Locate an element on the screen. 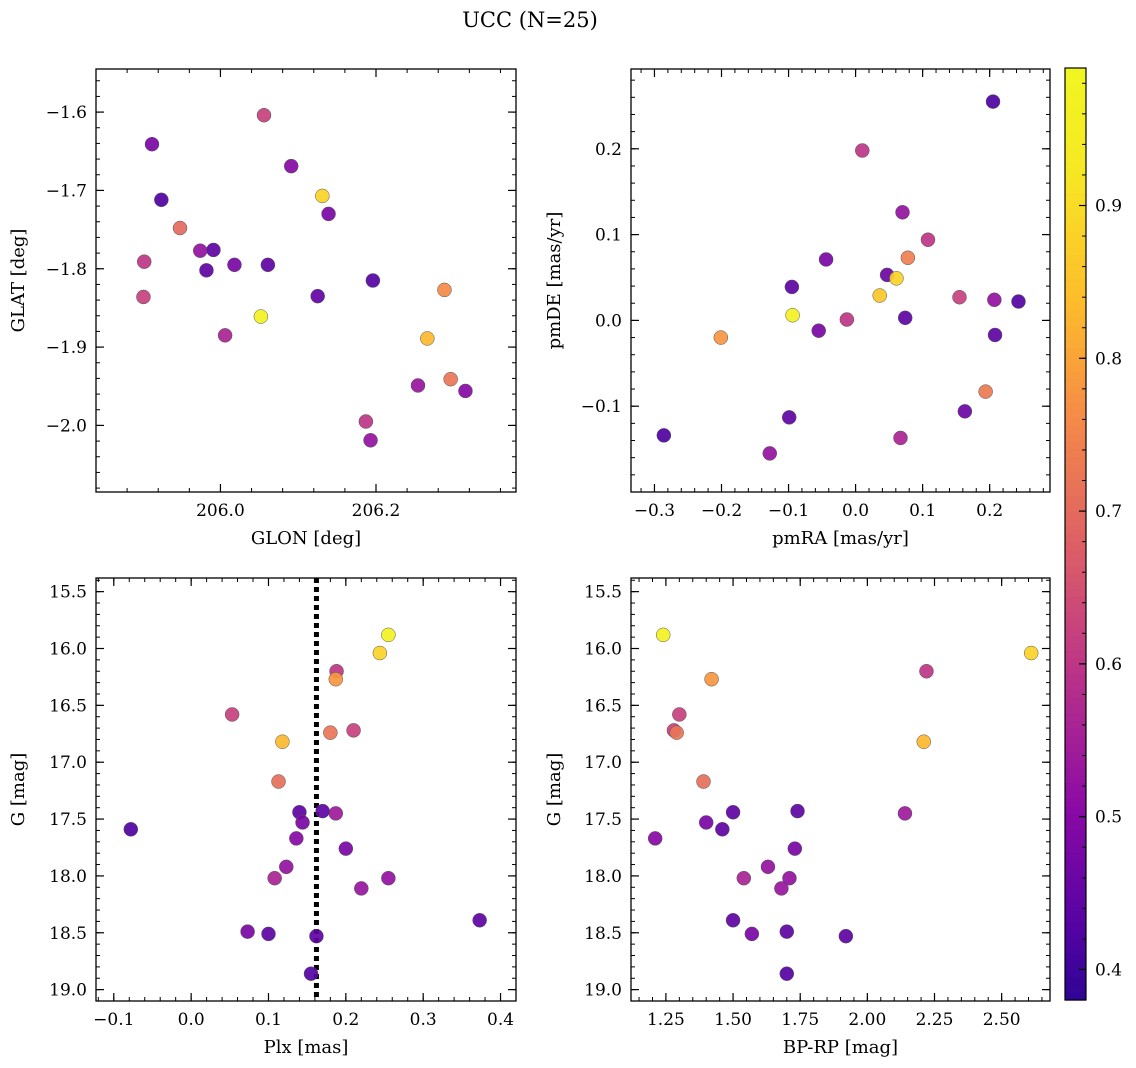  x-axis-label: BP-RP [mag] is located at coordinates (840, 1047).